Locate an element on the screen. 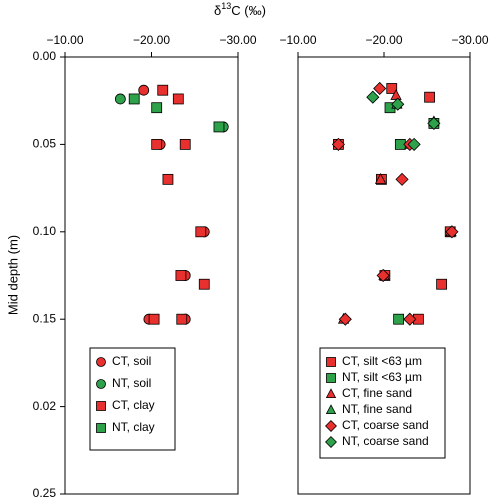 The image size is (500, 501). x-axis-title: δ13C (‰) is located at coordinates (240, 9).